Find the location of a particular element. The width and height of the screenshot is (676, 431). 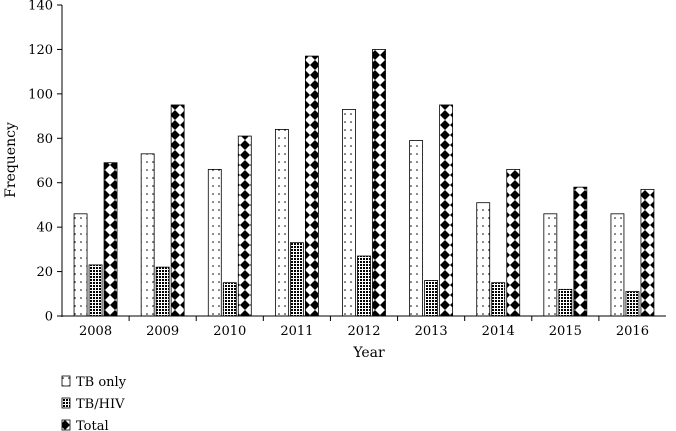

x-tick-label: 2014 is located at coordinates (498, 331).